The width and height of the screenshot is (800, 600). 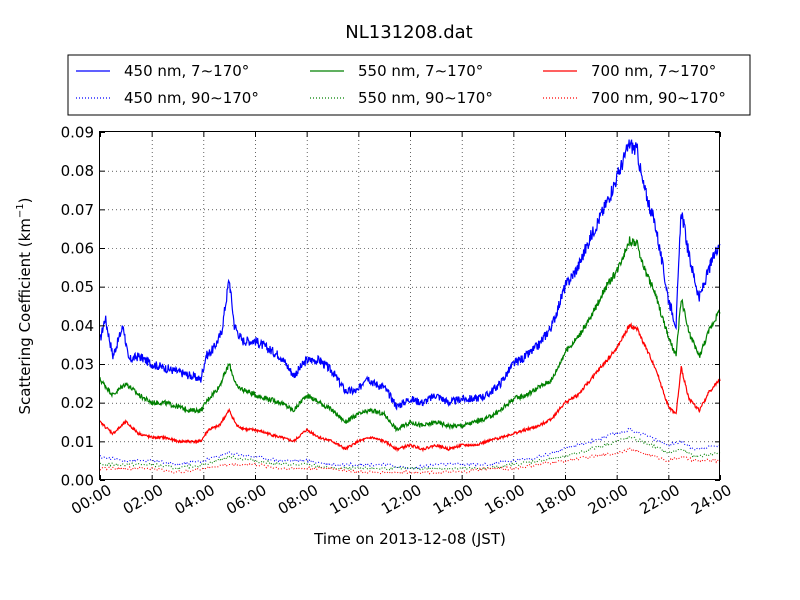 I want to click on x-tick-label: 08:00, so click(x=298, y=499).